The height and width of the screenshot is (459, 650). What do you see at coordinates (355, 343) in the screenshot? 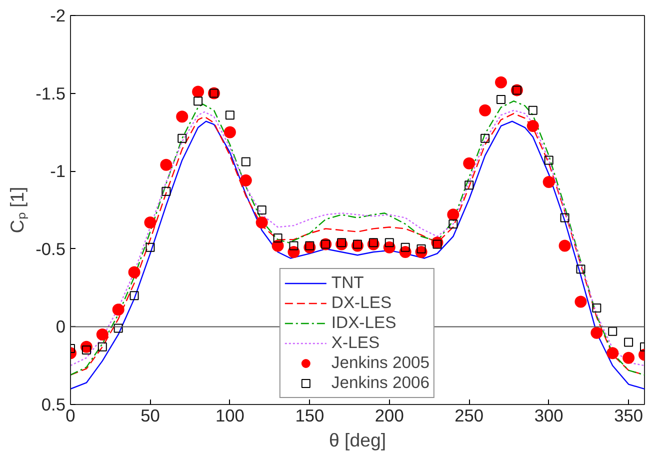
I see `legend-label: X-LES` at bounding box center [355, 343].